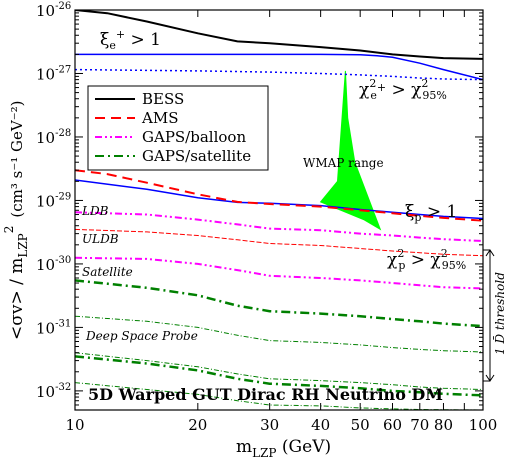  Describe the element at coordinates (194, 137) in the screenshot. I see `legend-label-2: GAPS/balloon` at that location.